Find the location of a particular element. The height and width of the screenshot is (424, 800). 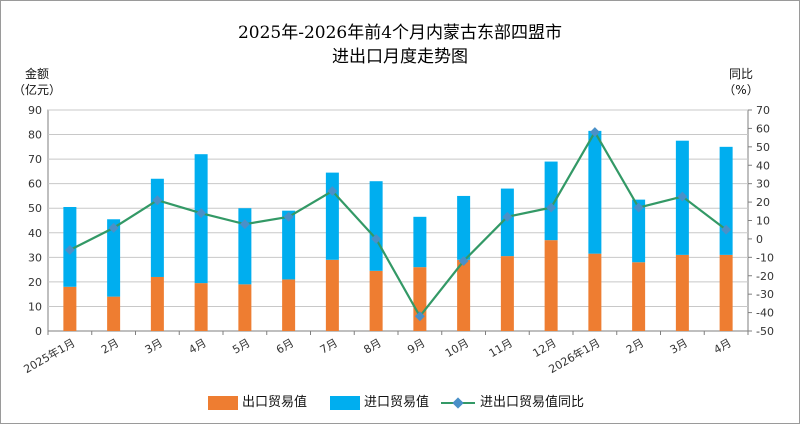

x-tick-label: 7月 is located at coordinates (329, 346).